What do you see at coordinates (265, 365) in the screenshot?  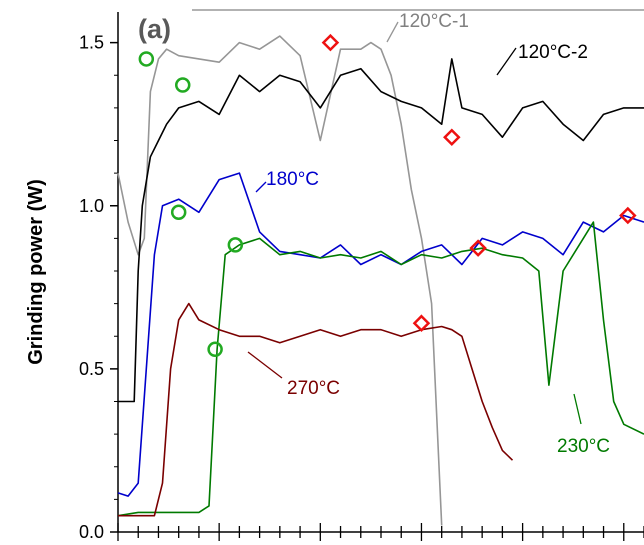 I see `label-leader-270c` at bounding box center [265, 365].